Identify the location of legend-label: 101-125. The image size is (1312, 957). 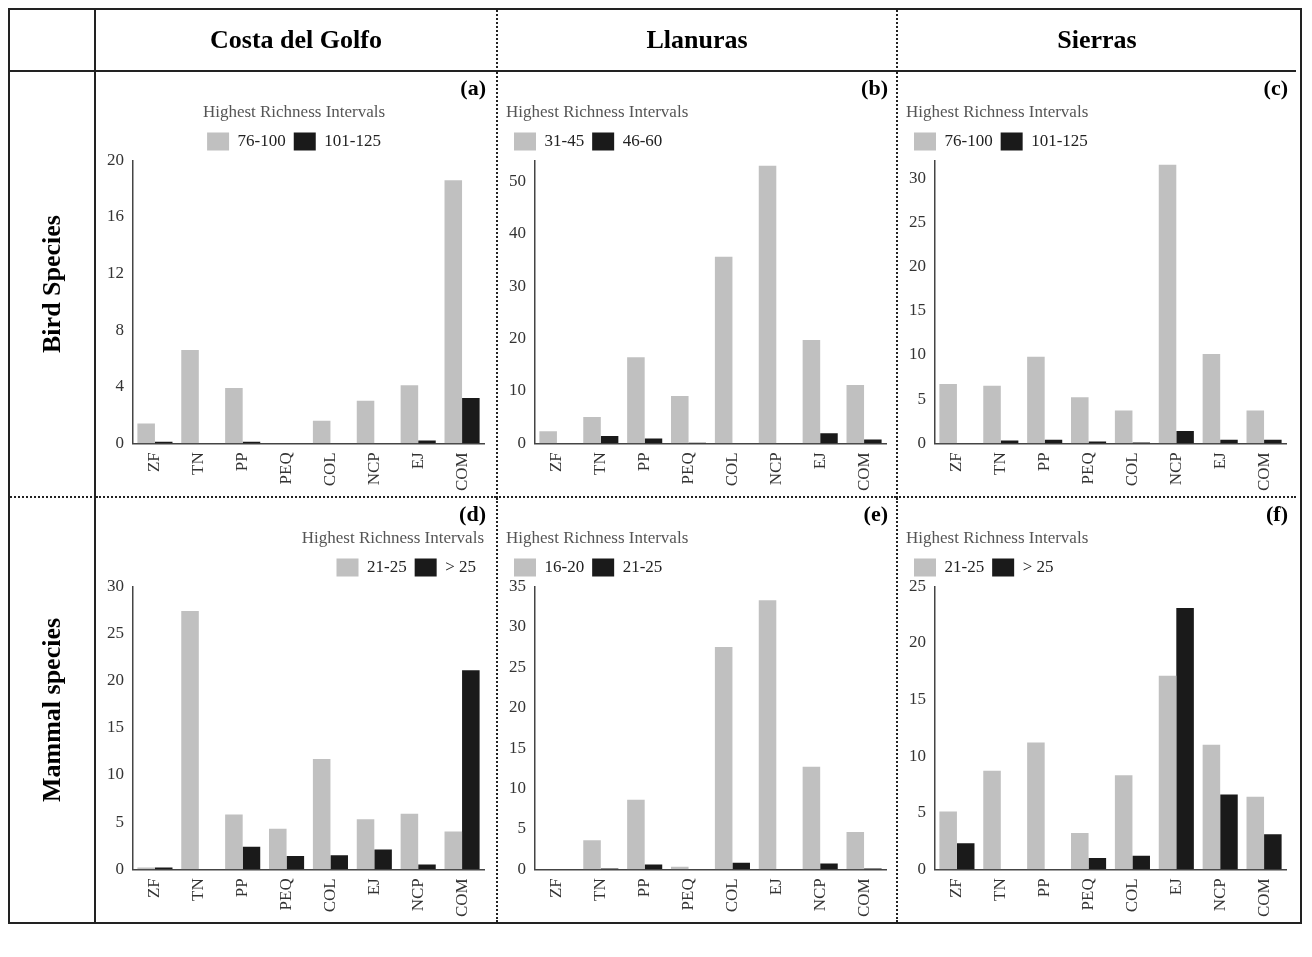
(1059, 140).